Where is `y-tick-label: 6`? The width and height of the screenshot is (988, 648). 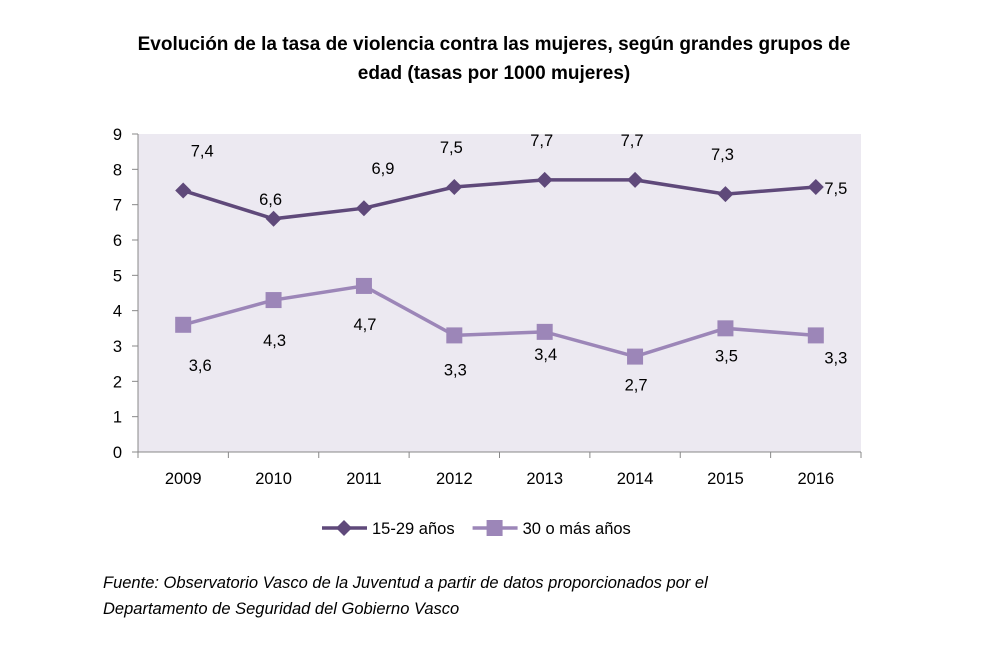
y-tick-label: 6 is located at coordinates (117, 241).